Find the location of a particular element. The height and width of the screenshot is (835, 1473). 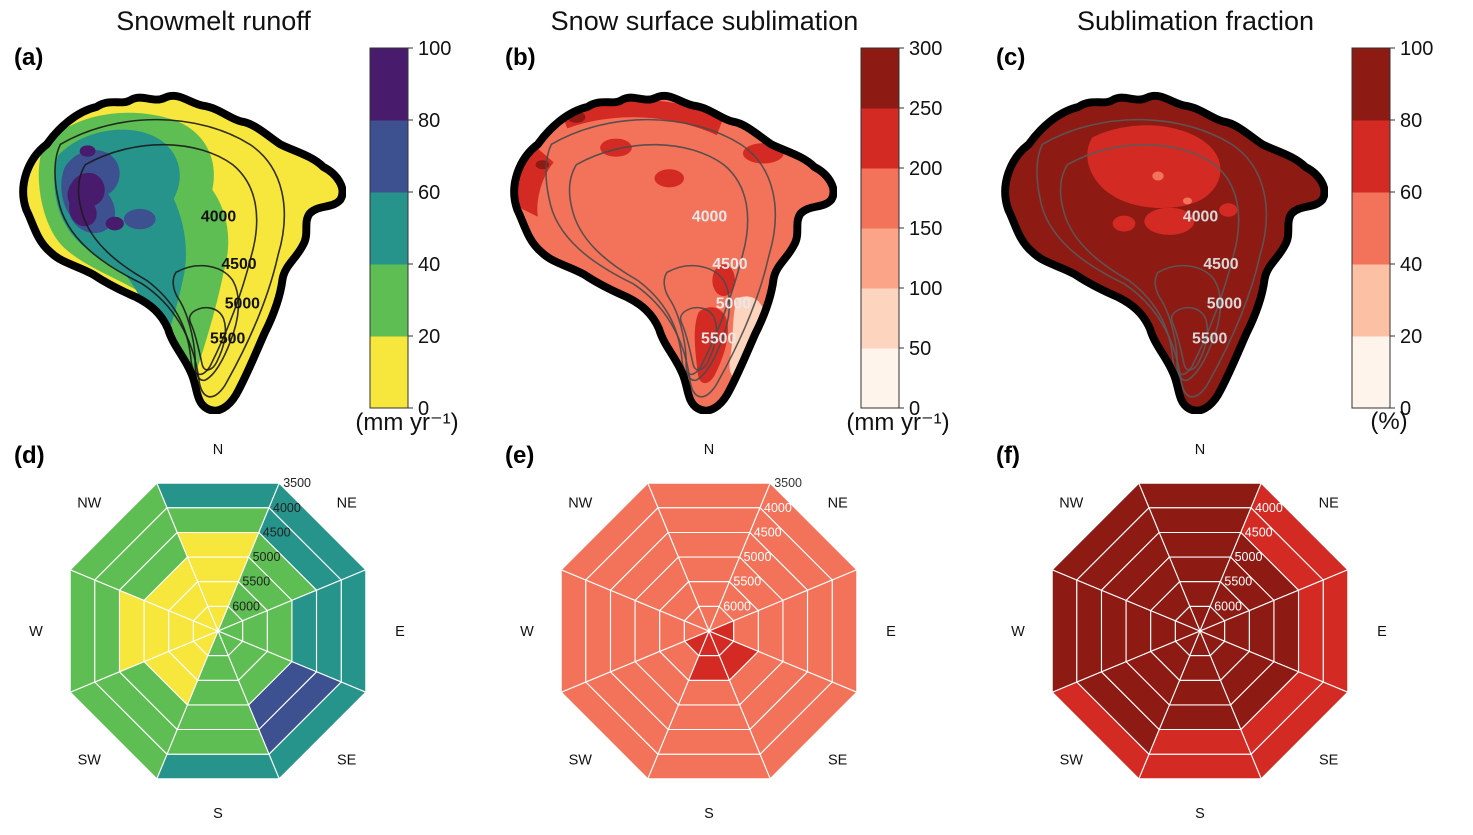

colorbar-b: 0 50 100 150 200 250 300 is located at coordinates (915, 233).